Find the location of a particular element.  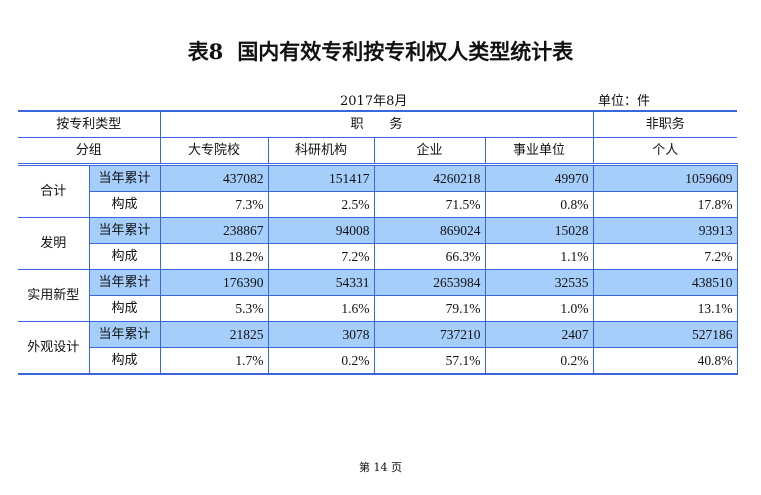

cell: 176390 is located at coordinates (214, 282).